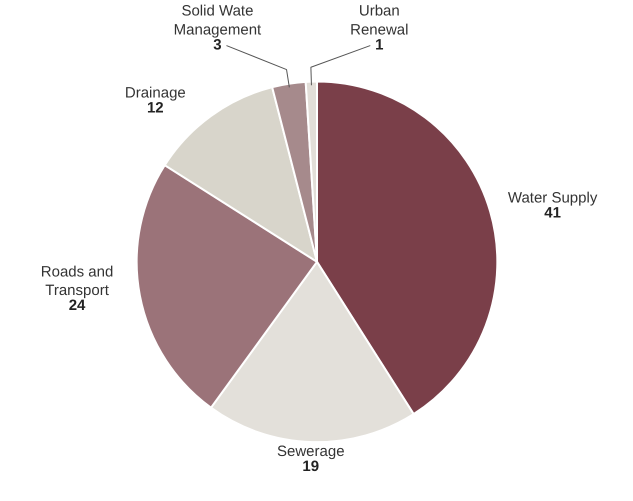 Image resolution: width=633 pixels, height=501 pixels. What do you see at coordinates (77, 305) in the screenshot?
I see `data-label: 24` at bounding box center [77, 305].